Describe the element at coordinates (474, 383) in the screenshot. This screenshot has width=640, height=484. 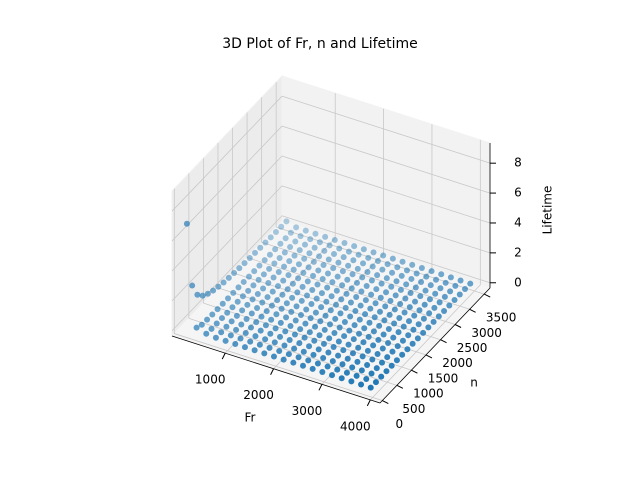
I see `y-axis-label: n` at that location.